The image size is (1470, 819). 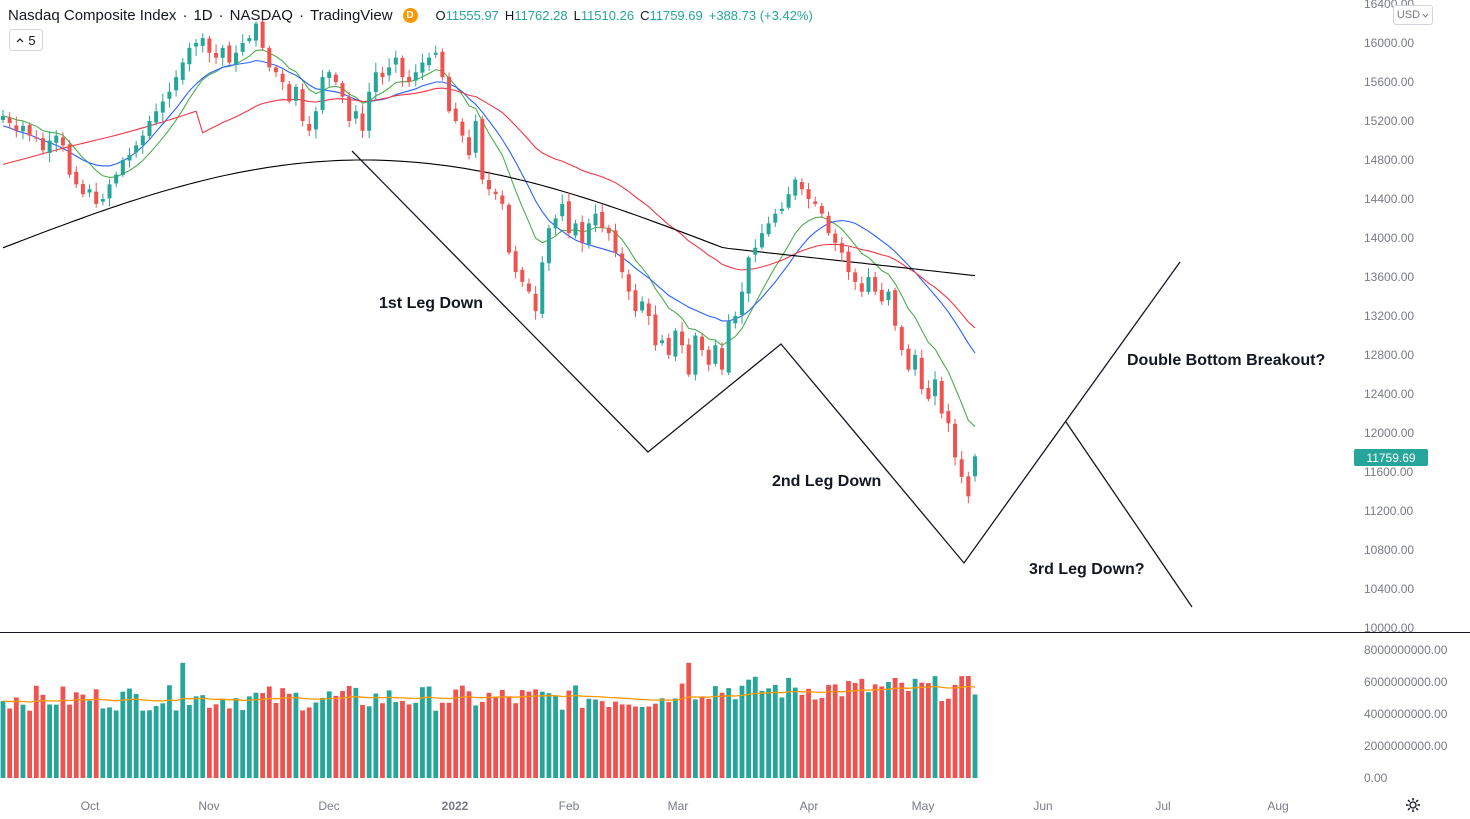 I want to click on indicator-count: 5, so click(x=32, y=40).